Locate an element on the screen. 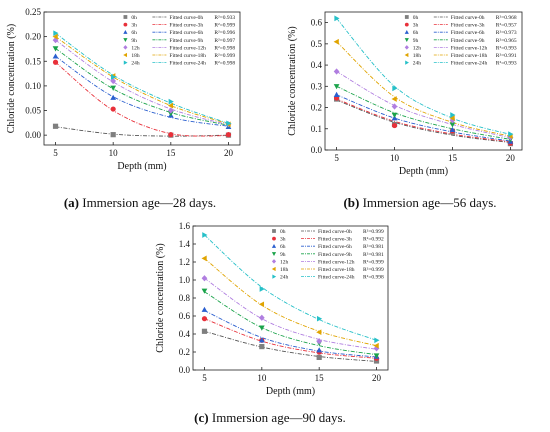  legend-fit-r2: R²=0.999 is located at coordinates (224, 26).